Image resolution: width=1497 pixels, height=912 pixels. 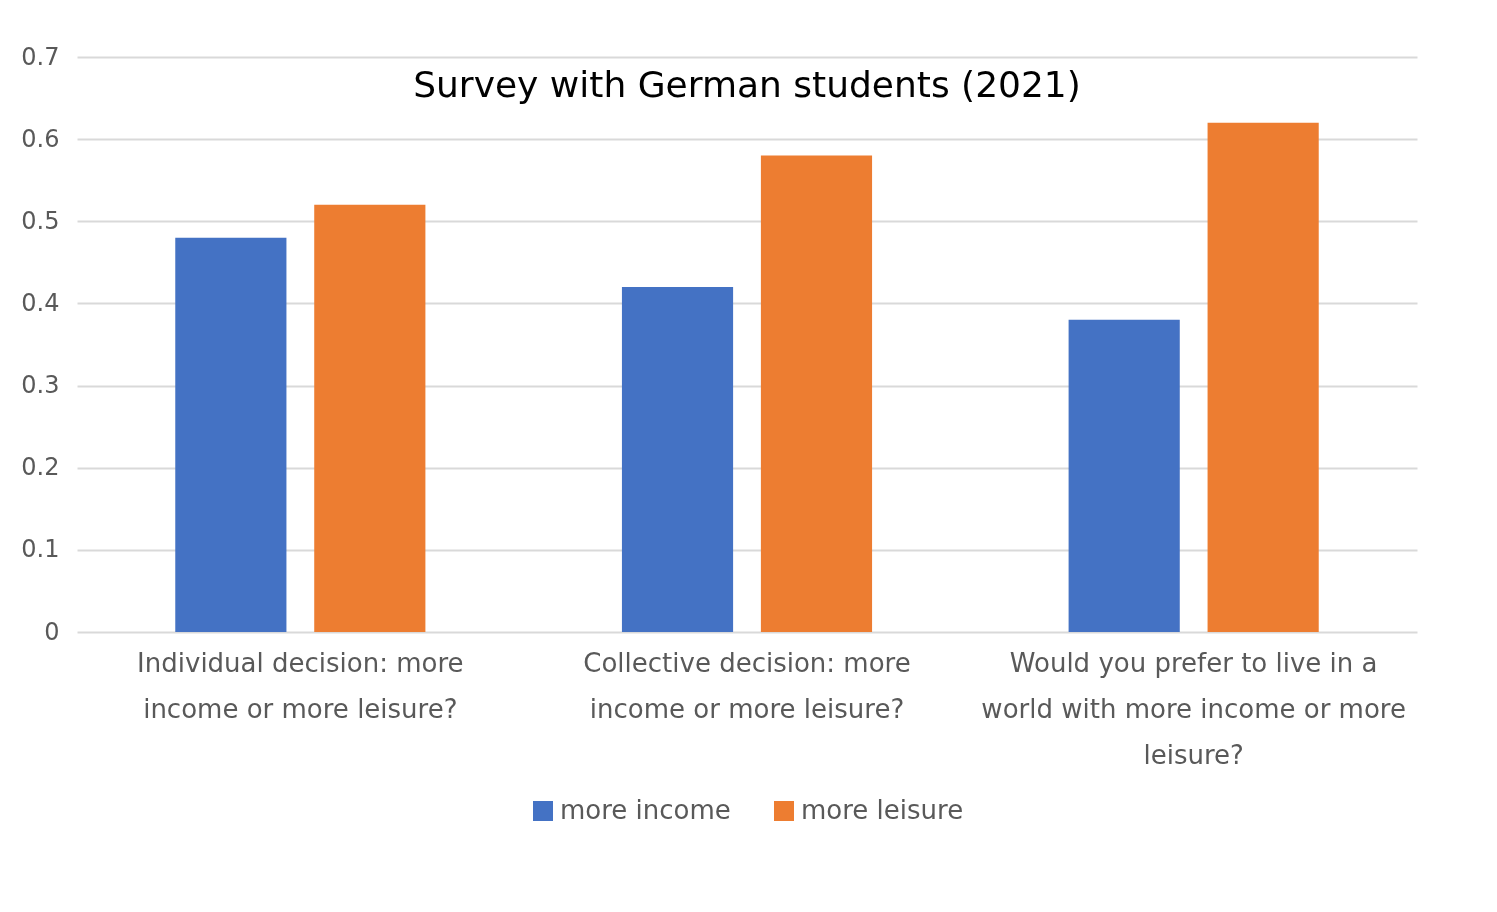 What do you see at coordinates (40, 549) in the screenshot?
I see `y-tick-label: 0.1` at bounding box center [40, 549].